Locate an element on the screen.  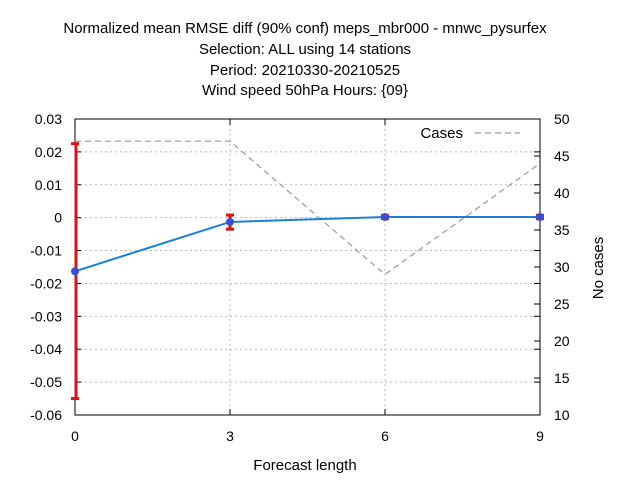
y-tick-label: -0.06 is located at coordinates (46, 415).